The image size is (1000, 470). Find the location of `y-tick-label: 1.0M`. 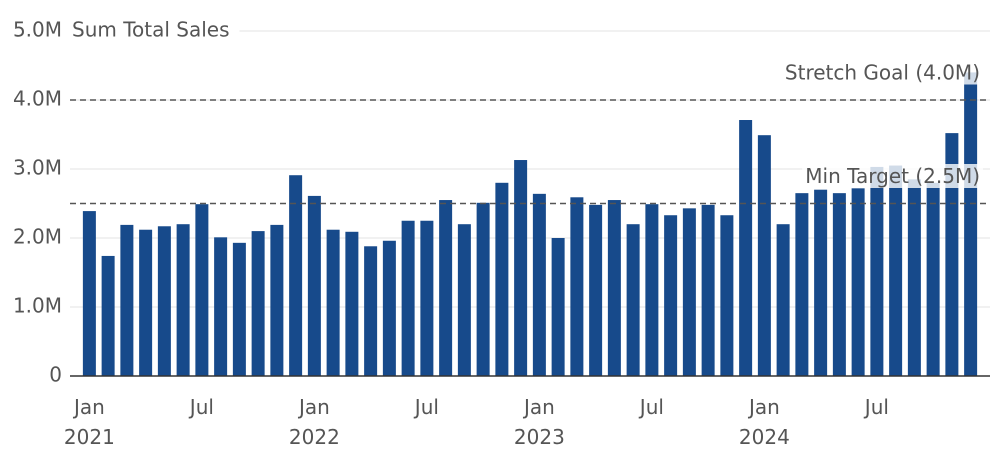

y-tick-label: 1.0M is located at coordinates (37, 306).